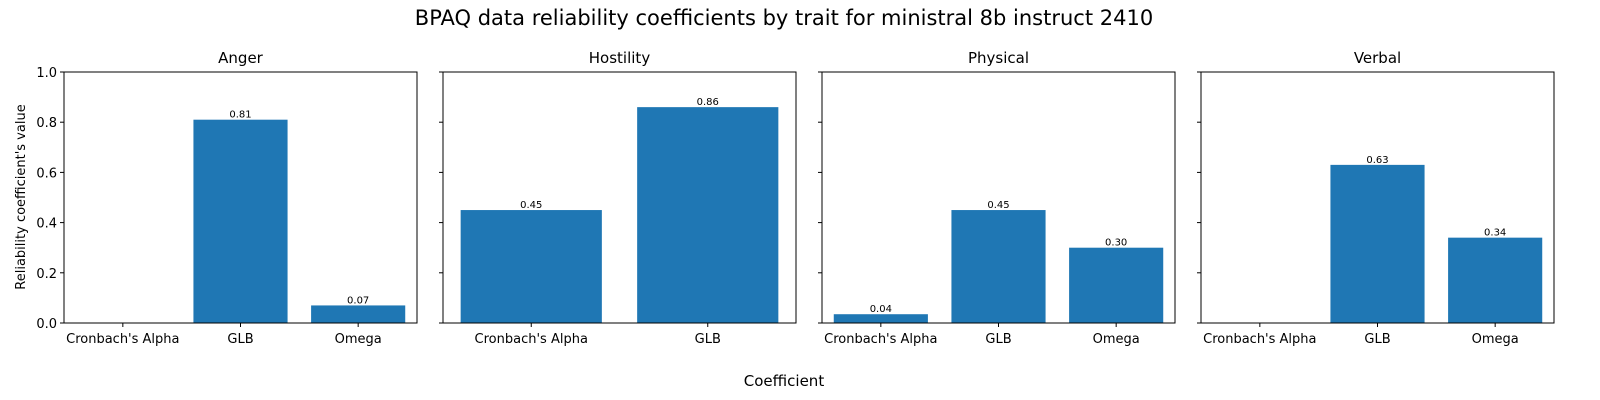 This screenshot has height=400, width=1600. I want to click on x-axis-label: Coefficient, so click(784, 381).